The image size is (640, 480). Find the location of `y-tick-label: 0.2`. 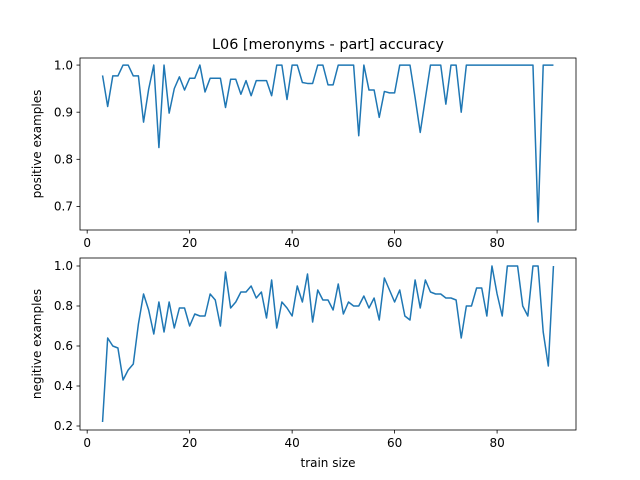

y-tick-label: 0.2 is located at coordinates (63, 426).